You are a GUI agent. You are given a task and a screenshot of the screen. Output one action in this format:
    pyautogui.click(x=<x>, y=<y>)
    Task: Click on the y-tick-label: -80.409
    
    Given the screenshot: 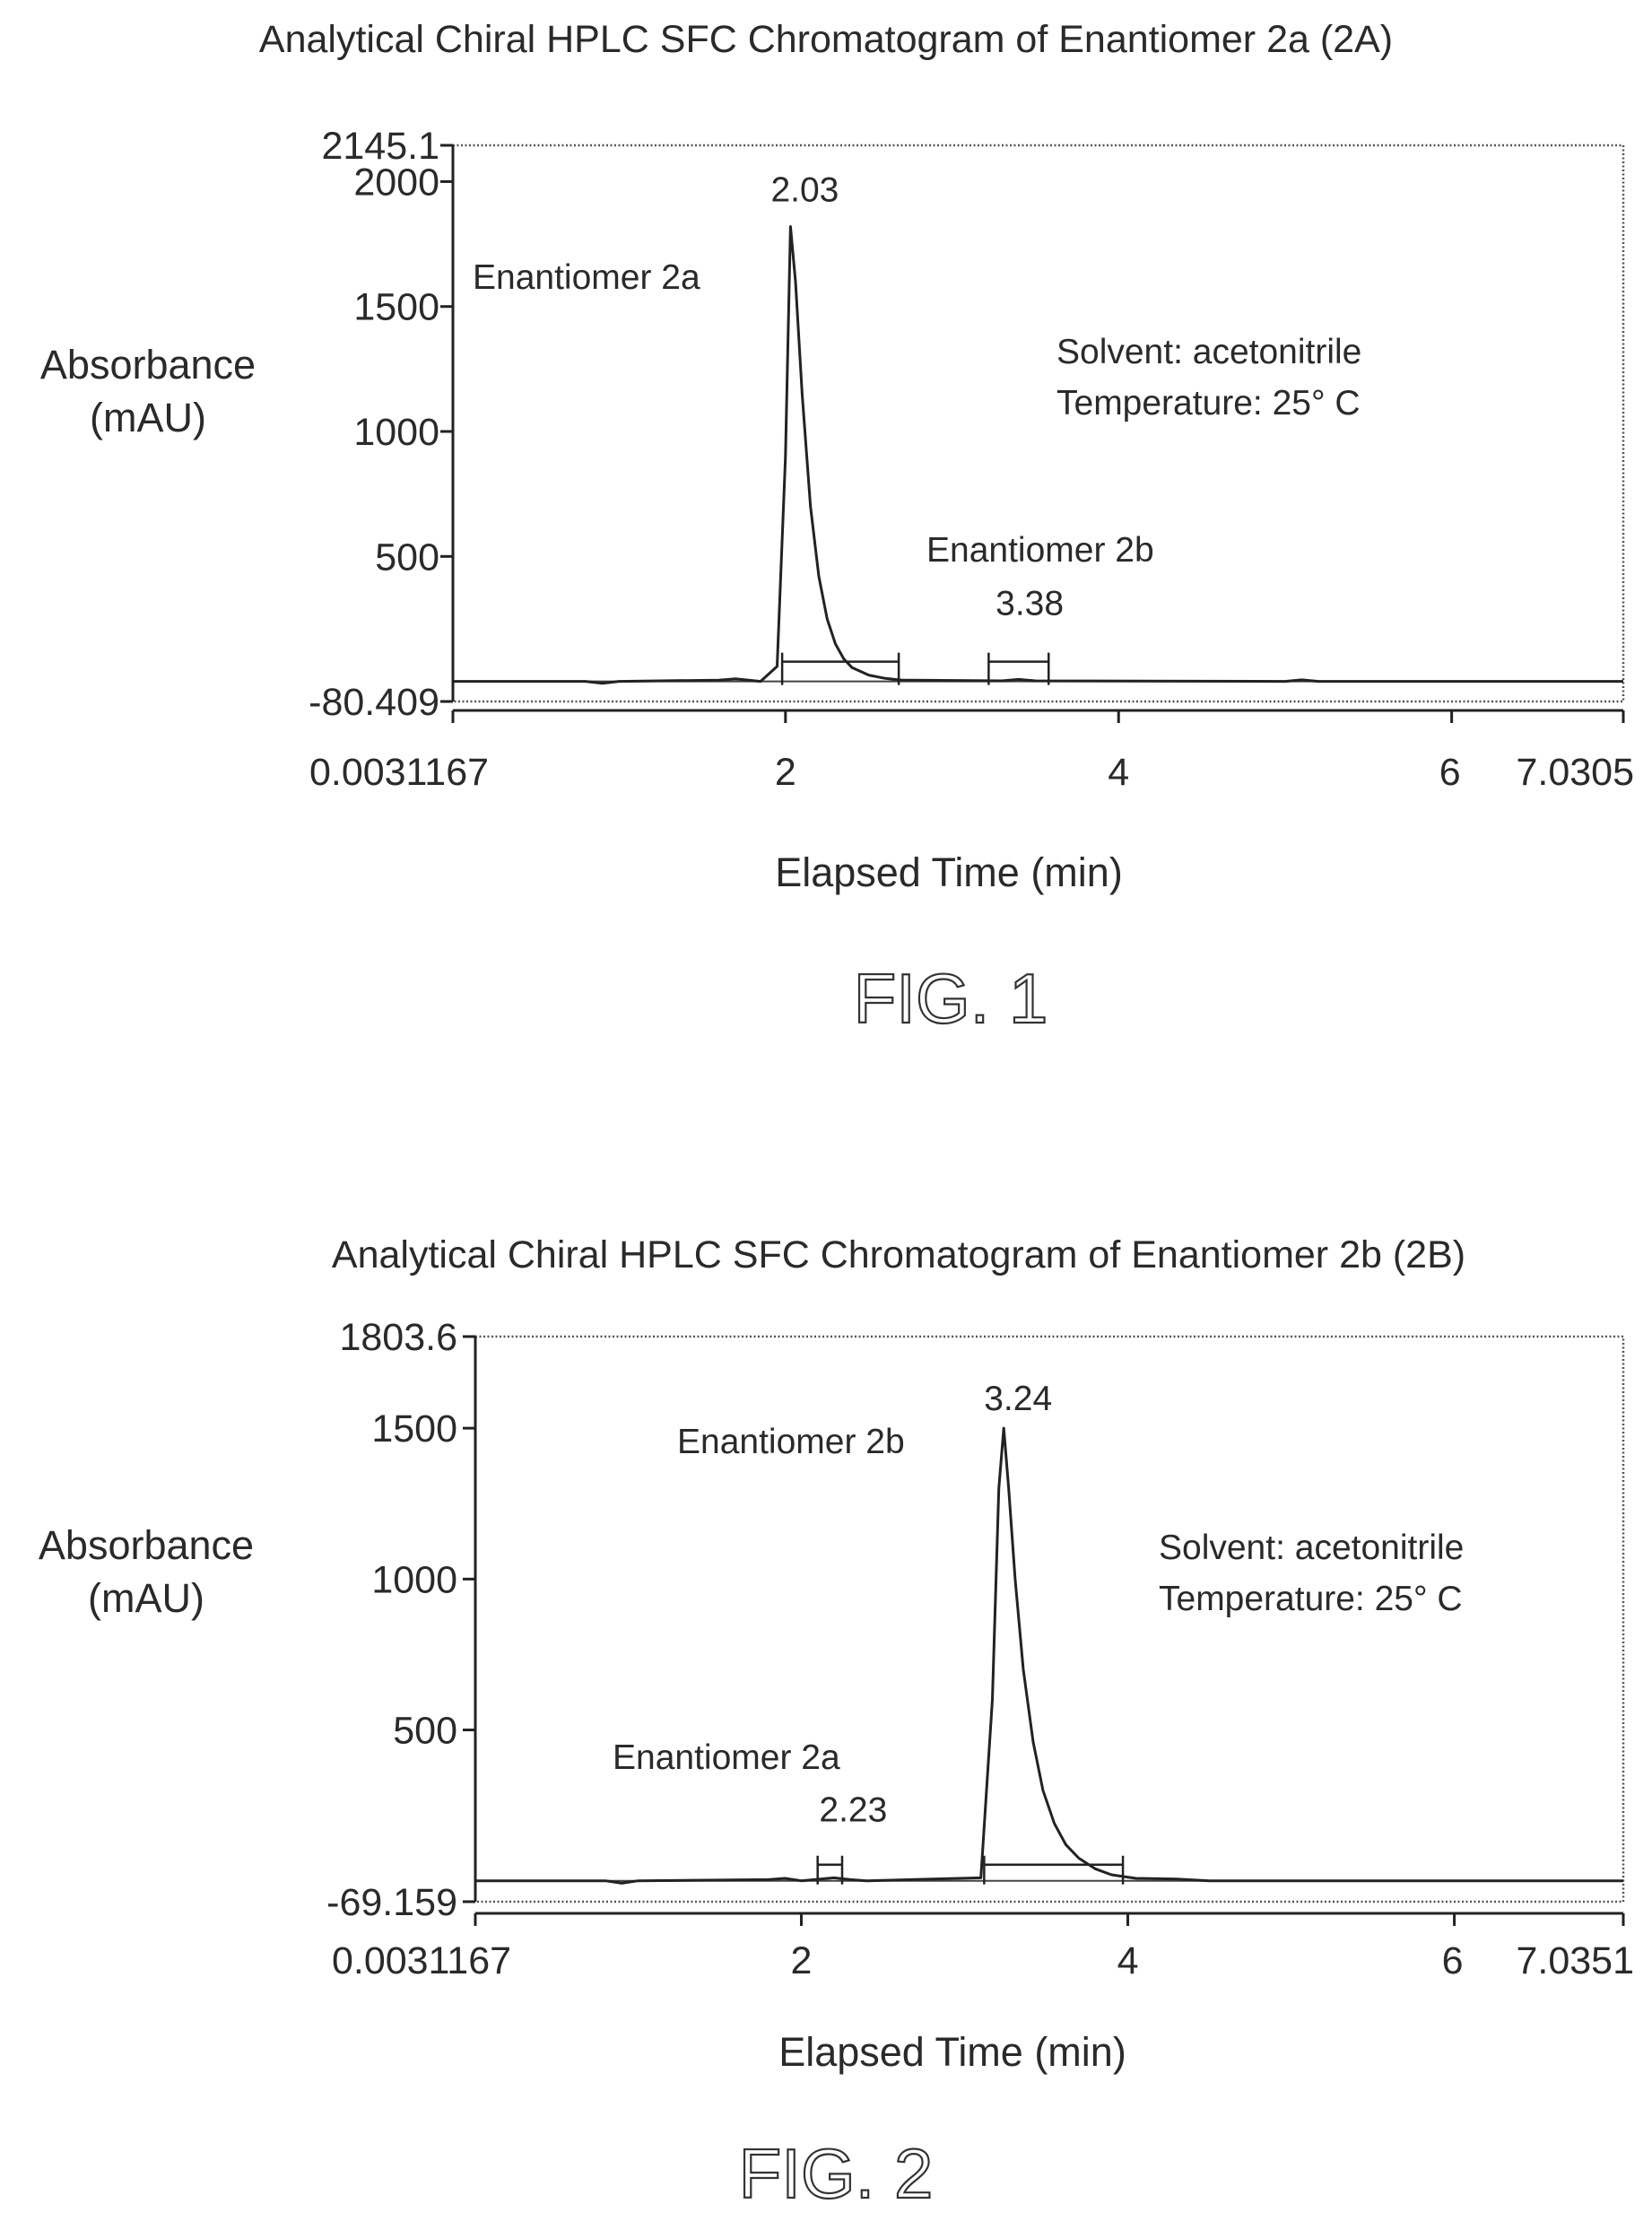 What is the action you would take?
    pyautogui.click(x=374, y=702)
    